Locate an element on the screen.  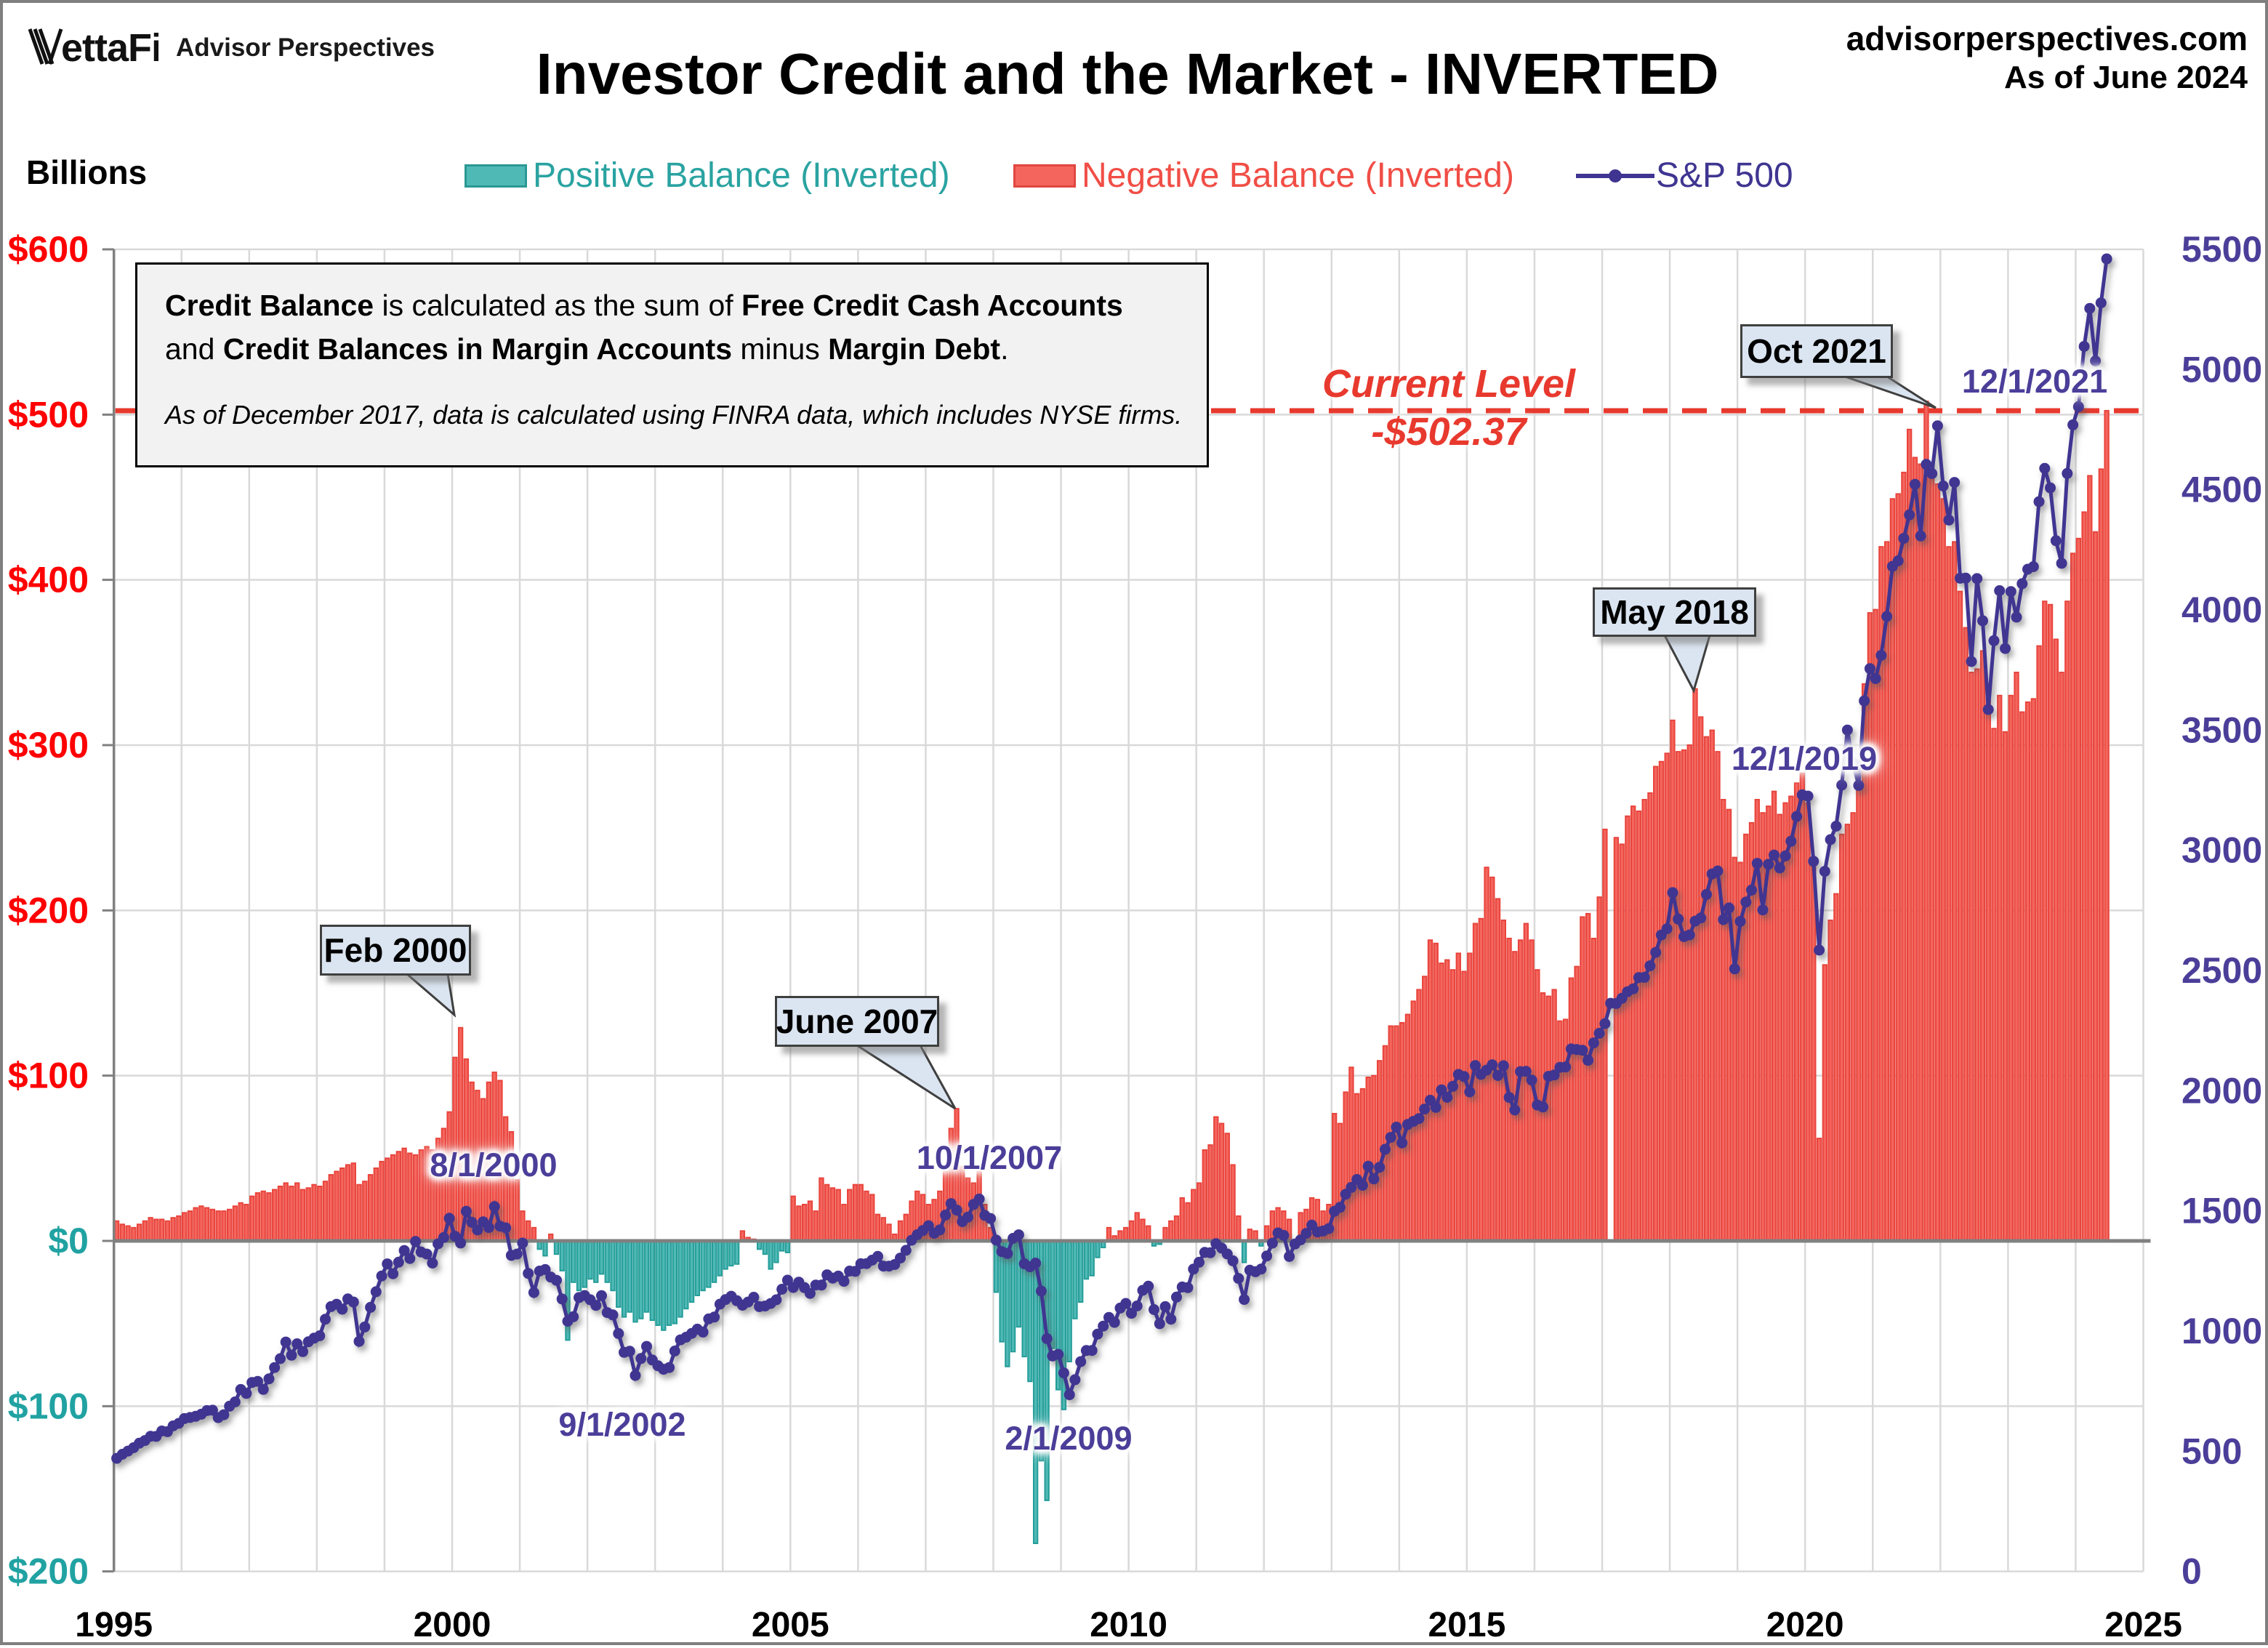
left-axis-label: $0 is located at coordinates (68, 1241).